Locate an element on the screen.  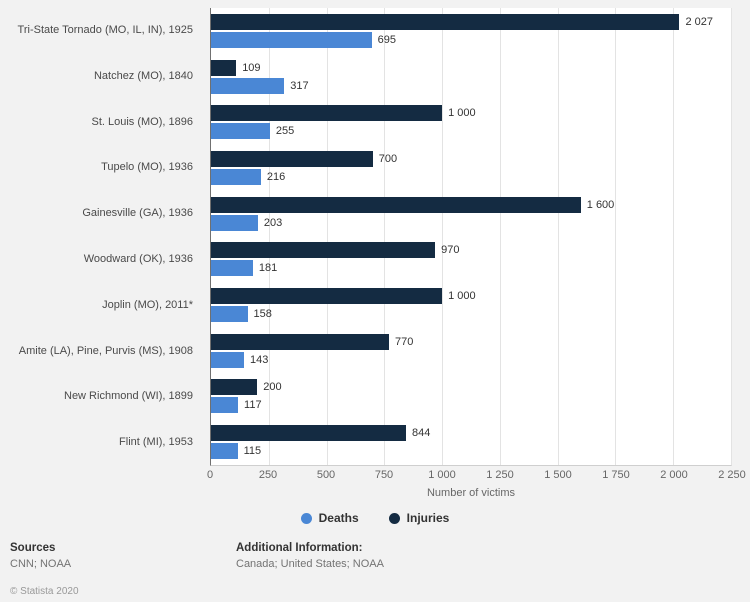
category-label: New Richmond (WI), 1899 is located at coordinates (128, 396).